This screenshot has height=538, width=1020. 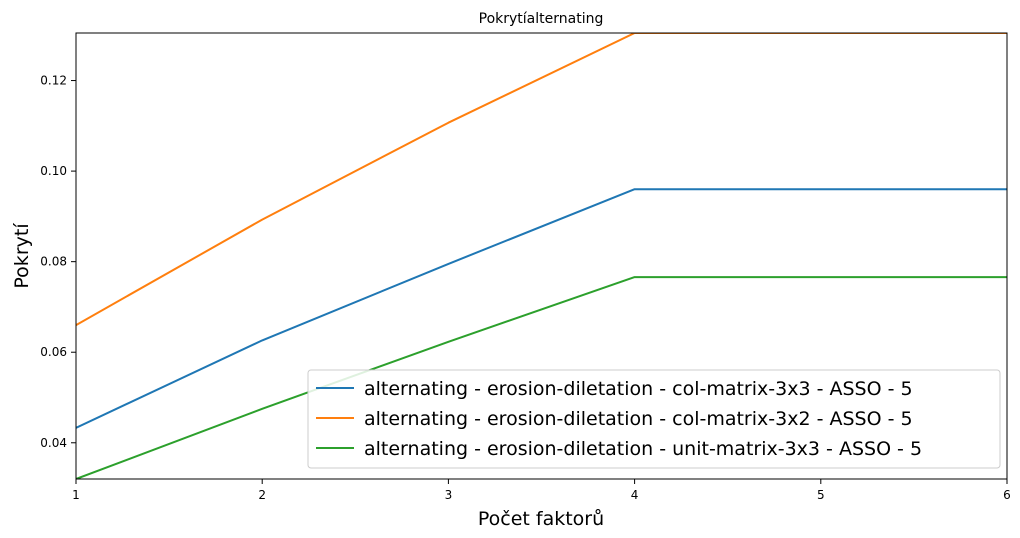 I want to click on legend-box, so click(x=654, y=419).